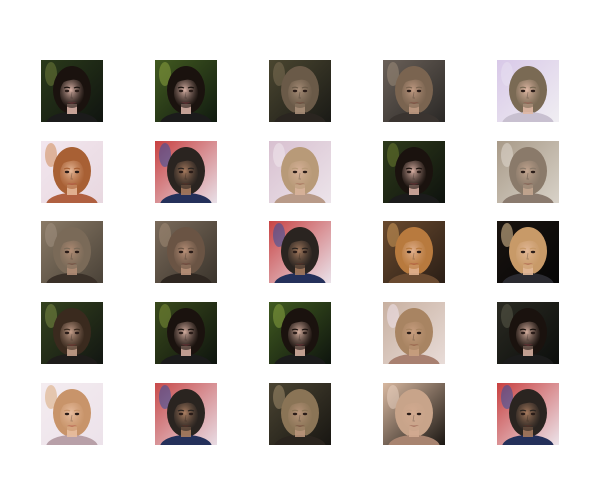 The image size is (600, 500). I want to click on face-image-r4-c5, so click(528, 333).